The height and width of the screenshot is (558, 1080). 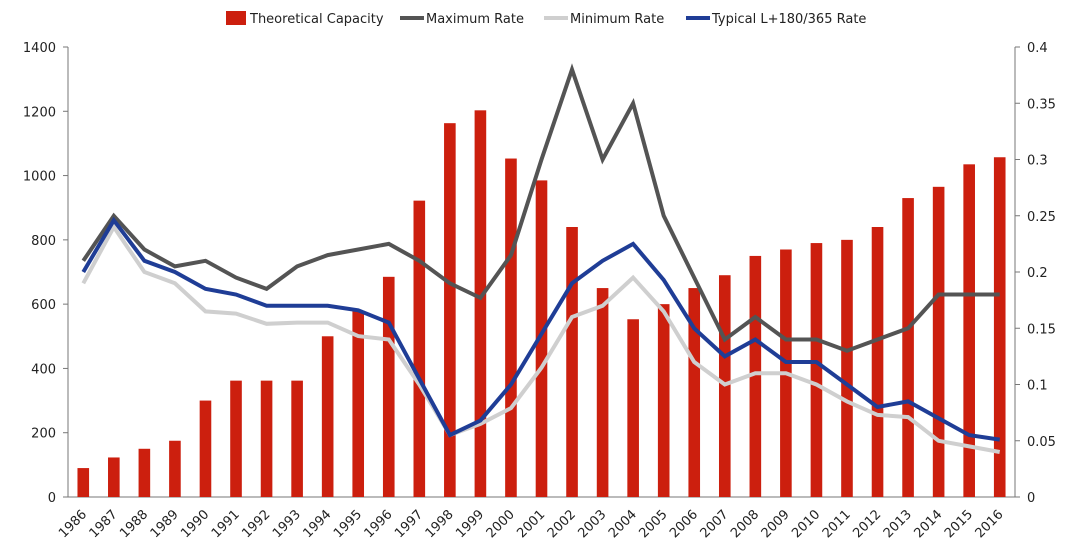 What do you see at coordinates (134, 524) in the screenshot?
I see `x-tick-label: 1988` at bounding box center [134, 524].